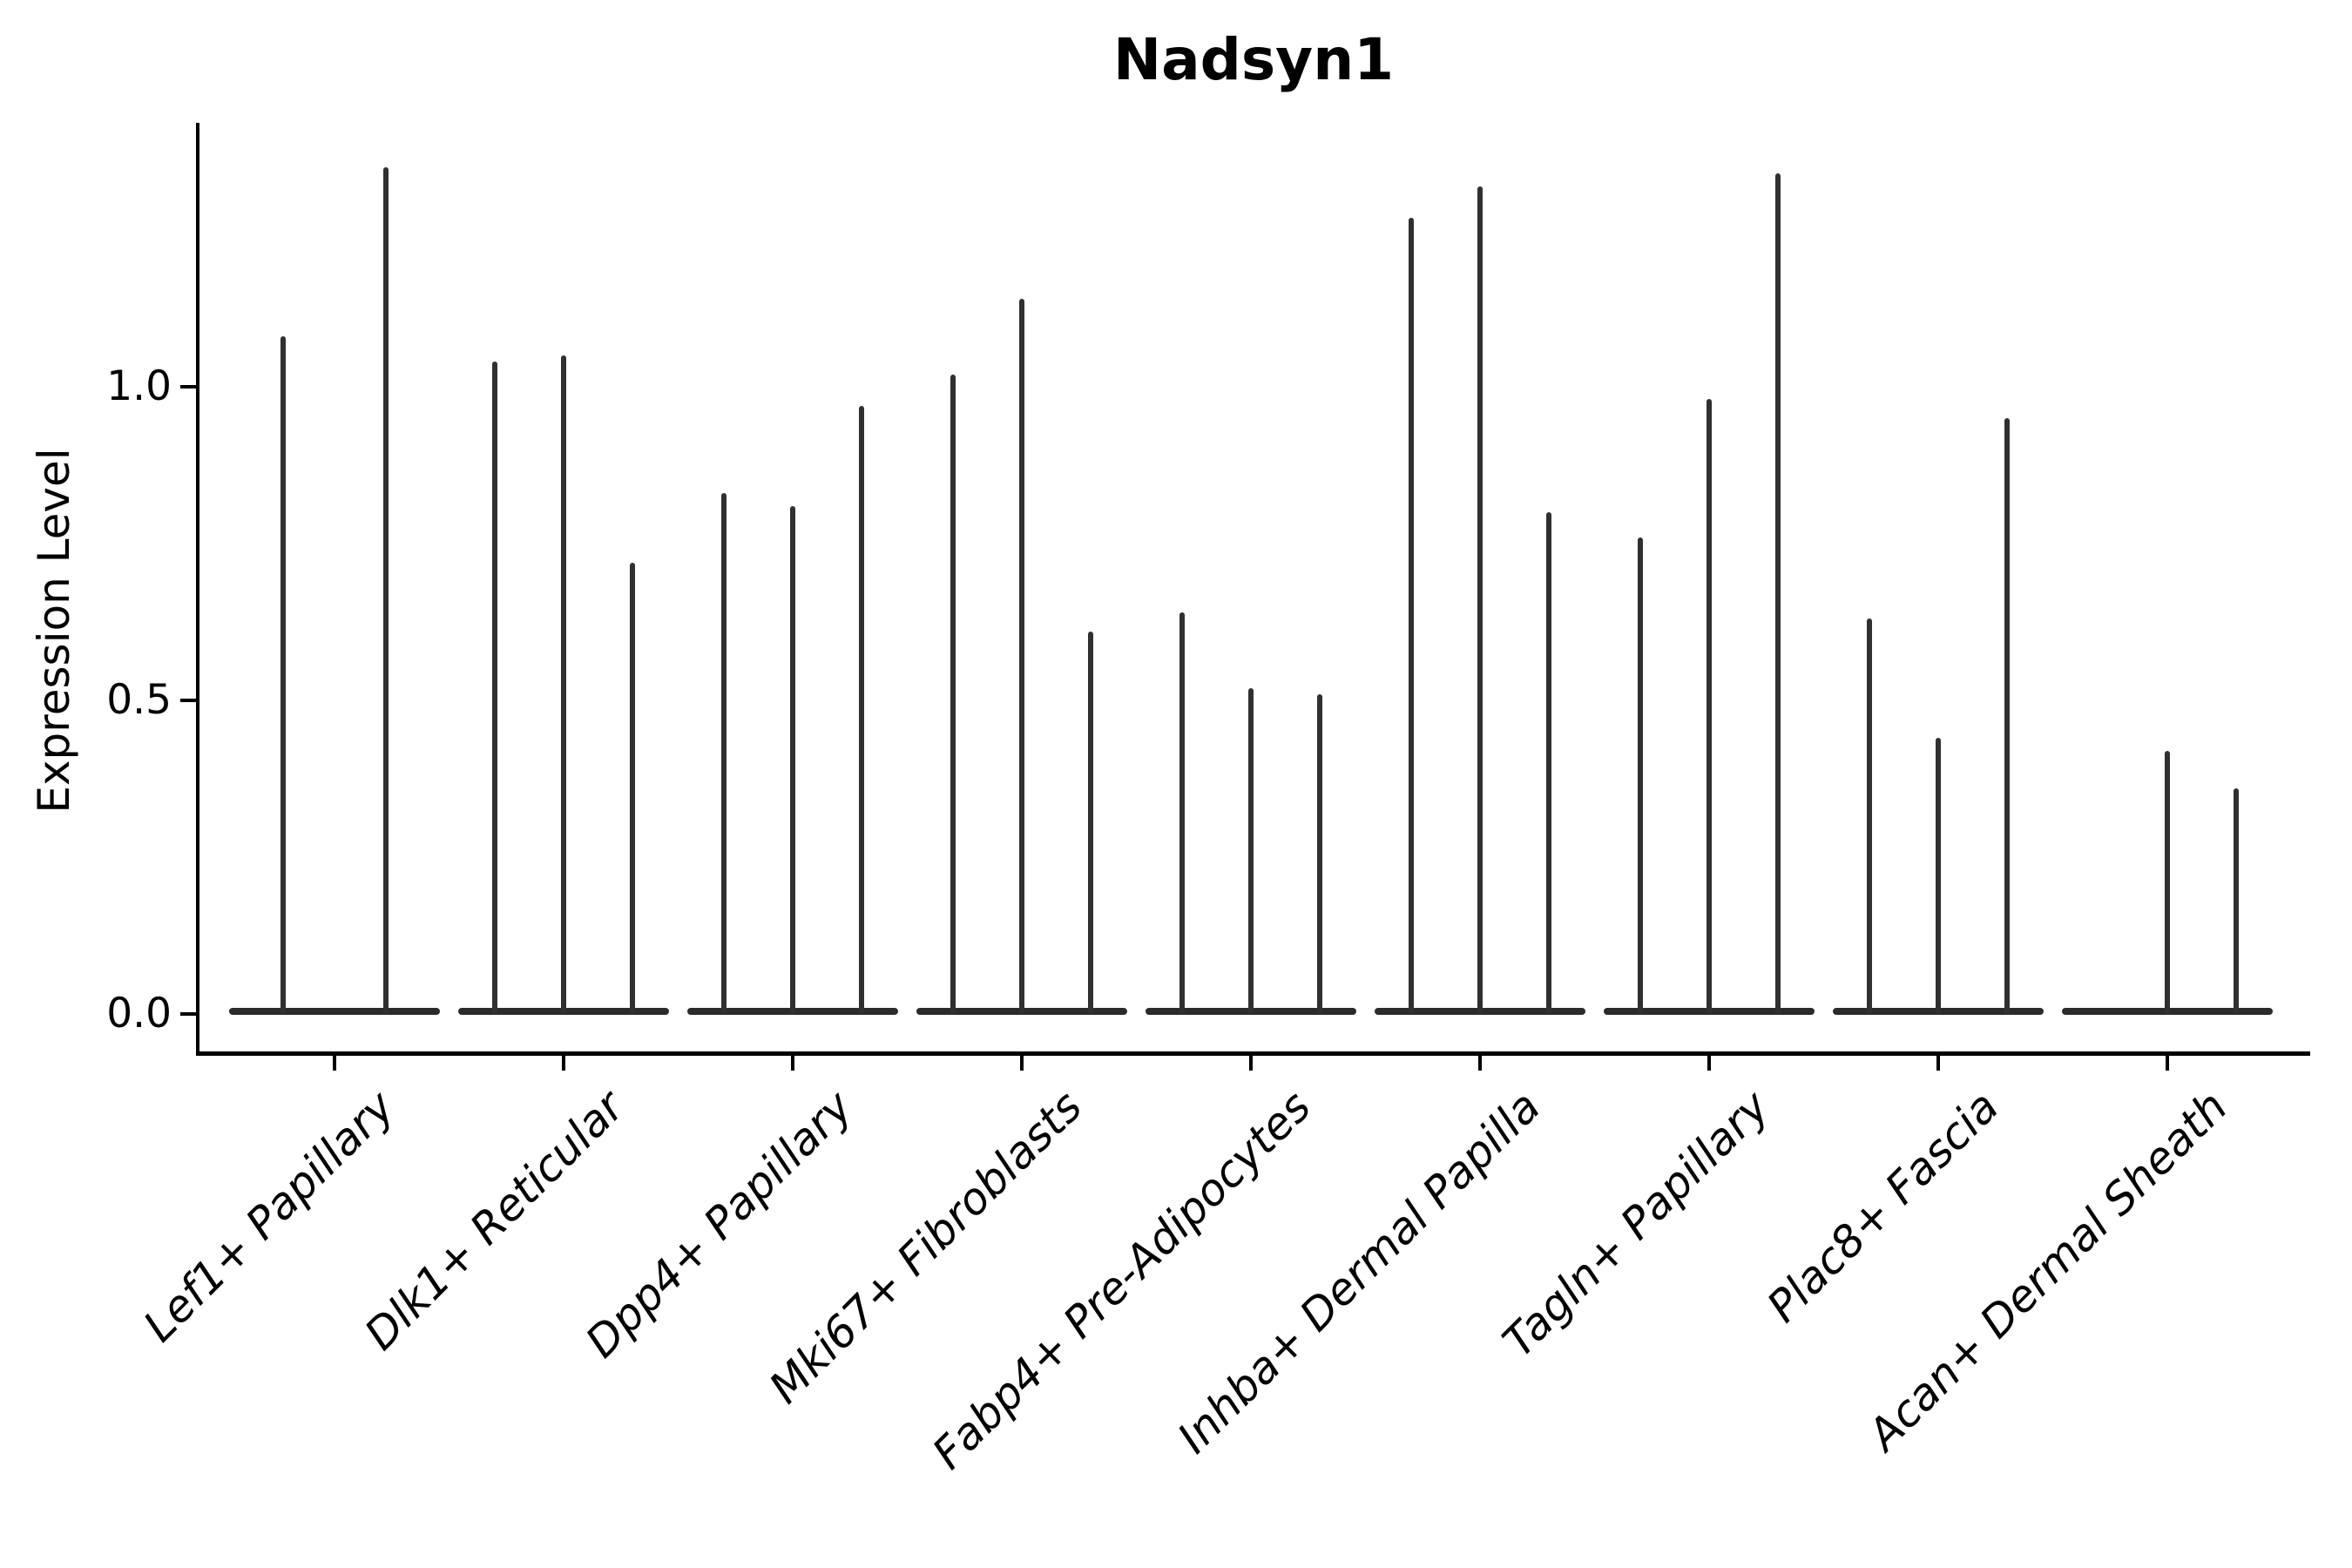 The image size is (2352, 1568). What do you see at coordinates (139, 386) in the screenshot?
I see `y-tick-label: 1.0` at bounding box center [139, 386].